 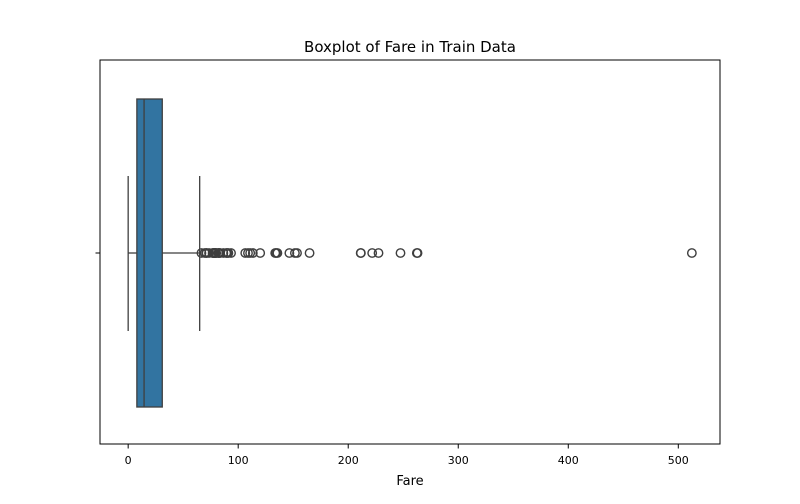 What do you see at coordinates (149, 253) in the screenshot?
I see `iqr-box` at bounding box center [149, 253].